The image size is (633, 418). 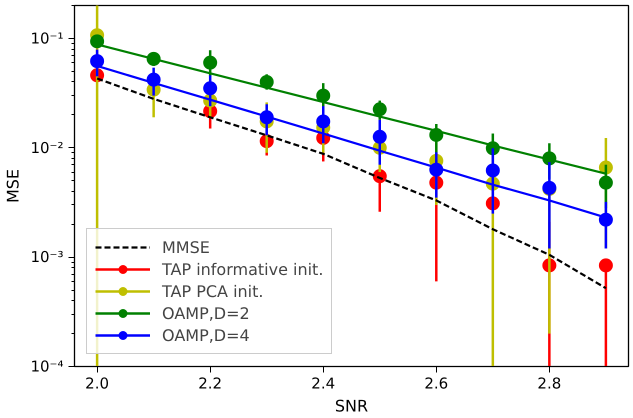 What do you see at coordinates (351, 406) in the screenshot?
I see `x-axis-title: SNR` at bounding box center [351, 406].